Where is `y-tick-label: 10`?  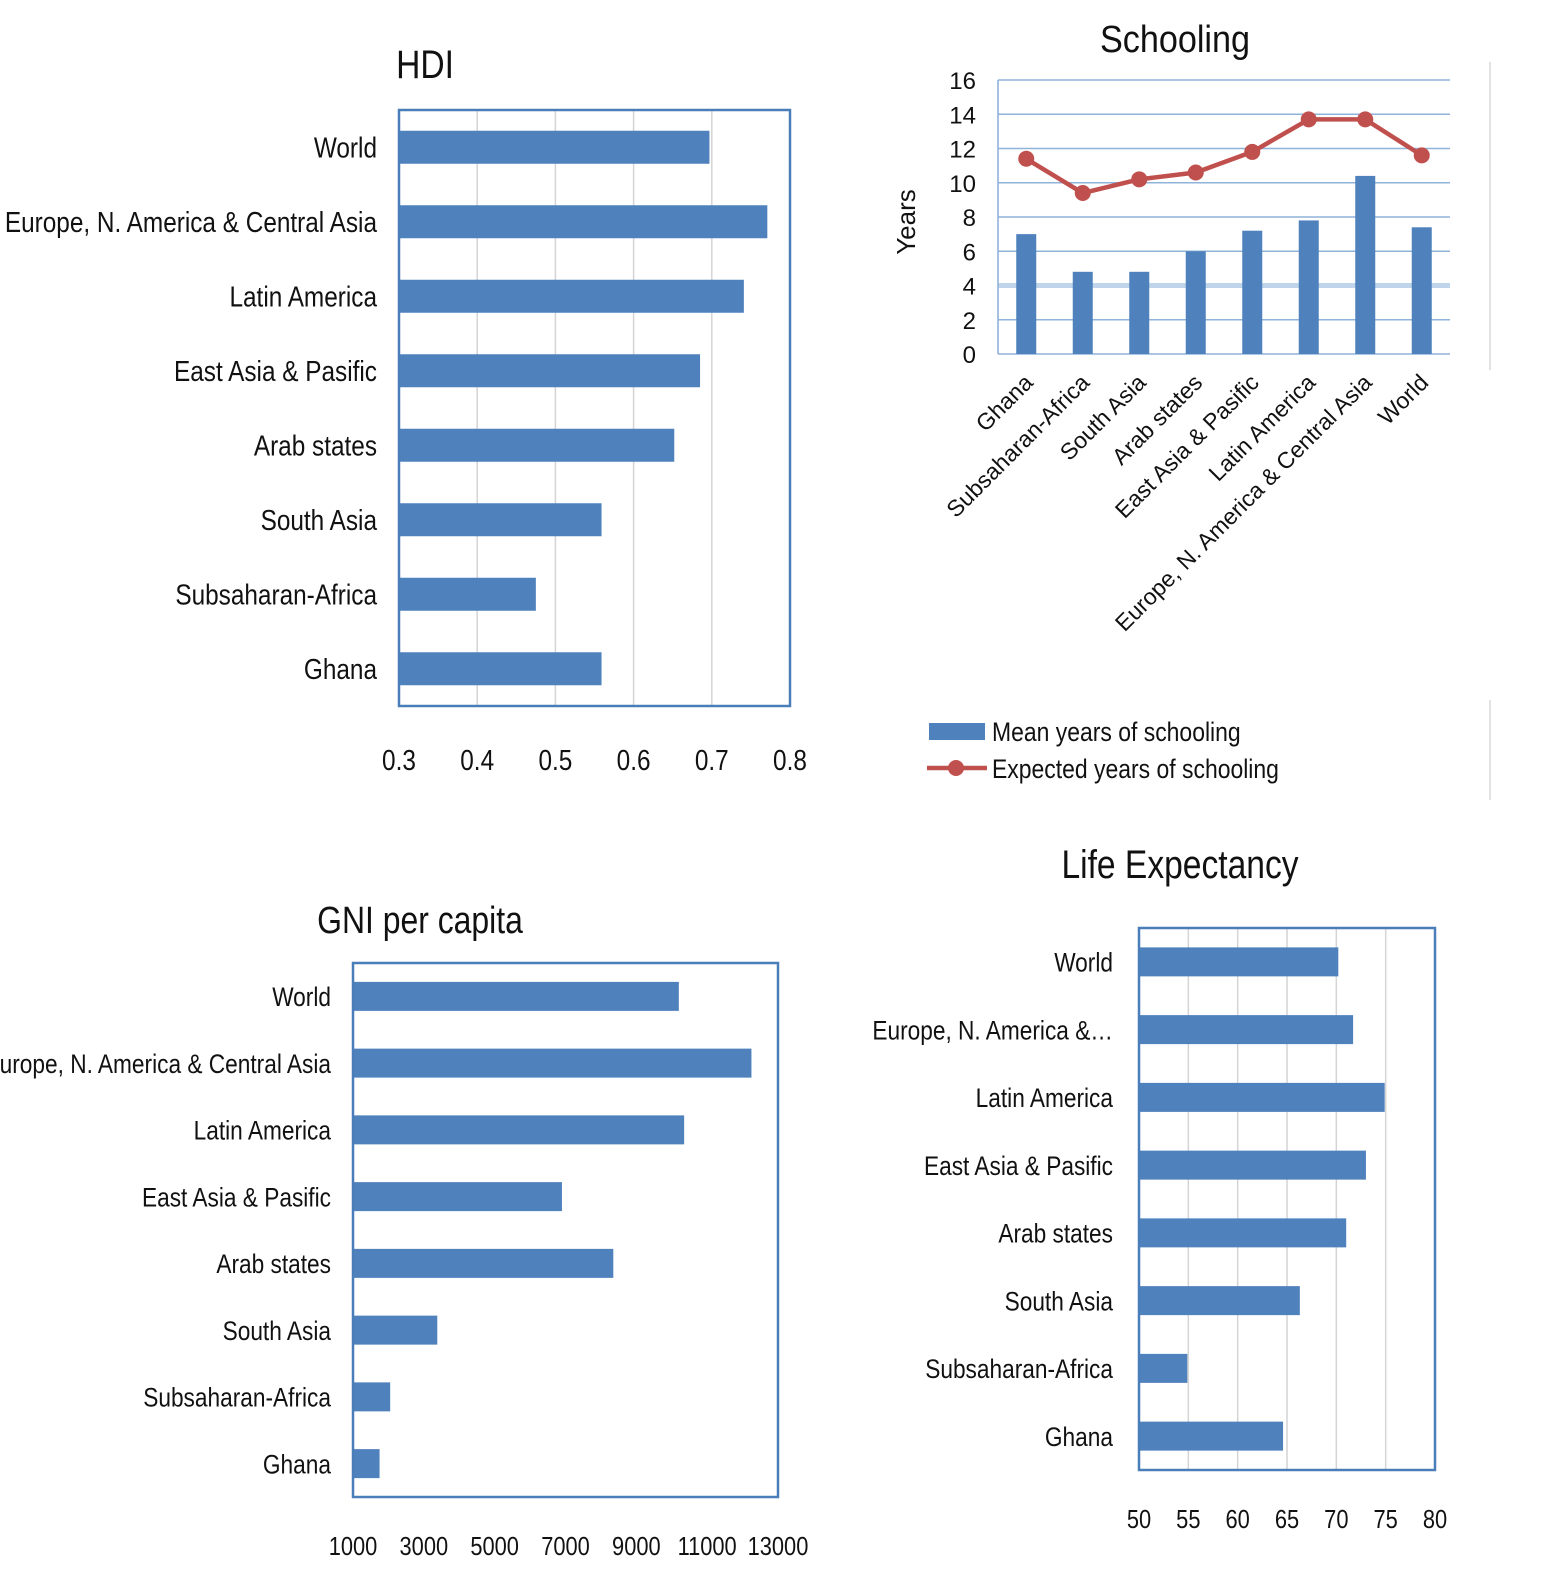 y-tick-label: 10 is located at coordinates (962, 184).